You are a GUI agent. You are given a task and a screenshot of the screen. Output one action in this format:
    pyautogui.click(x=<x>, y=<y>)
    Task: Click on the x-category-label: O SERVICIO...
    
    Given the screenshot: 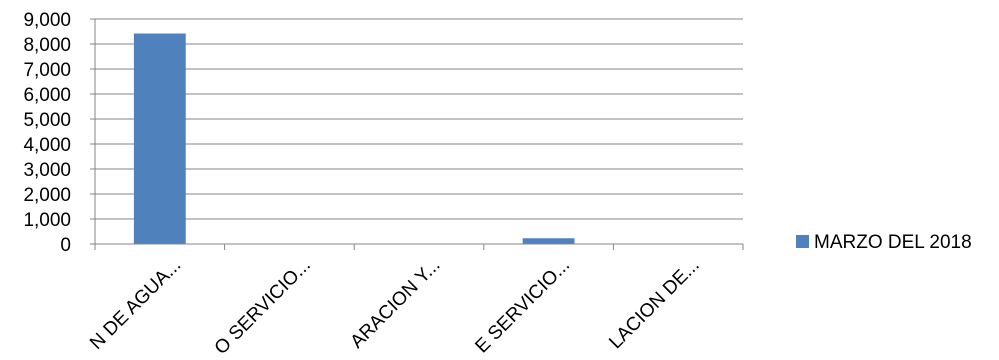 What is the action you would take?
    pyautogui.click(x=263, y=307)
    